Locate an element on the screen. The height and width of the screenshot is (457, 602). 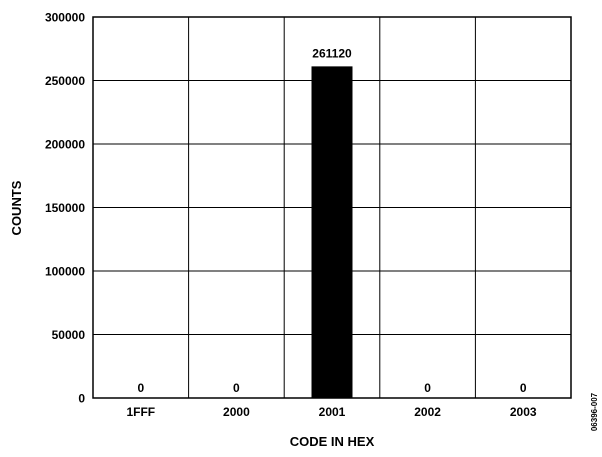
x-tick-label: 1FFF is located at coordinates (140, 412).